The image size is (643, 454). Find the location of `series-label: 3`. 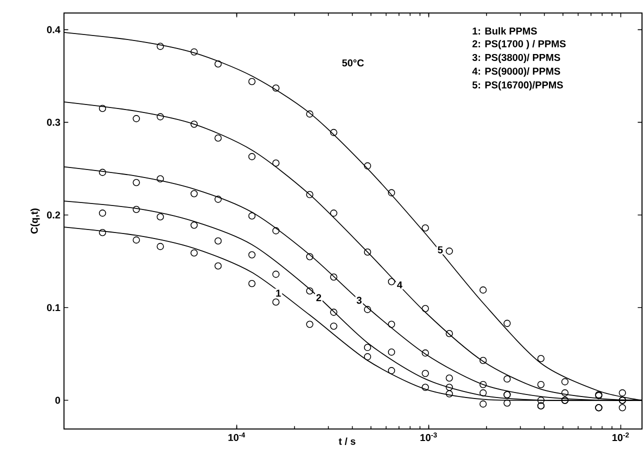

series-label: 3 is located at coordinates (359, 300).